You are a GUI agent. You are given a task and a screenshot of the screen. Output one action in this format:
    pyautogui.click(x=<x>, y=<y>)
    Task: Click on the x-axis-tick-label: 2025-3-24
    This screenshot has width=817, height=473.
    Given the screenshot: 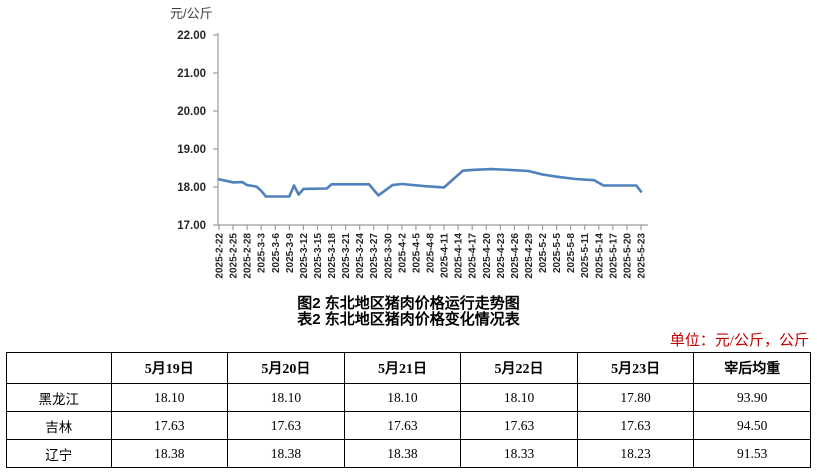 What is the action you would take?
    pyautogui.click(x=360, y=256)
    